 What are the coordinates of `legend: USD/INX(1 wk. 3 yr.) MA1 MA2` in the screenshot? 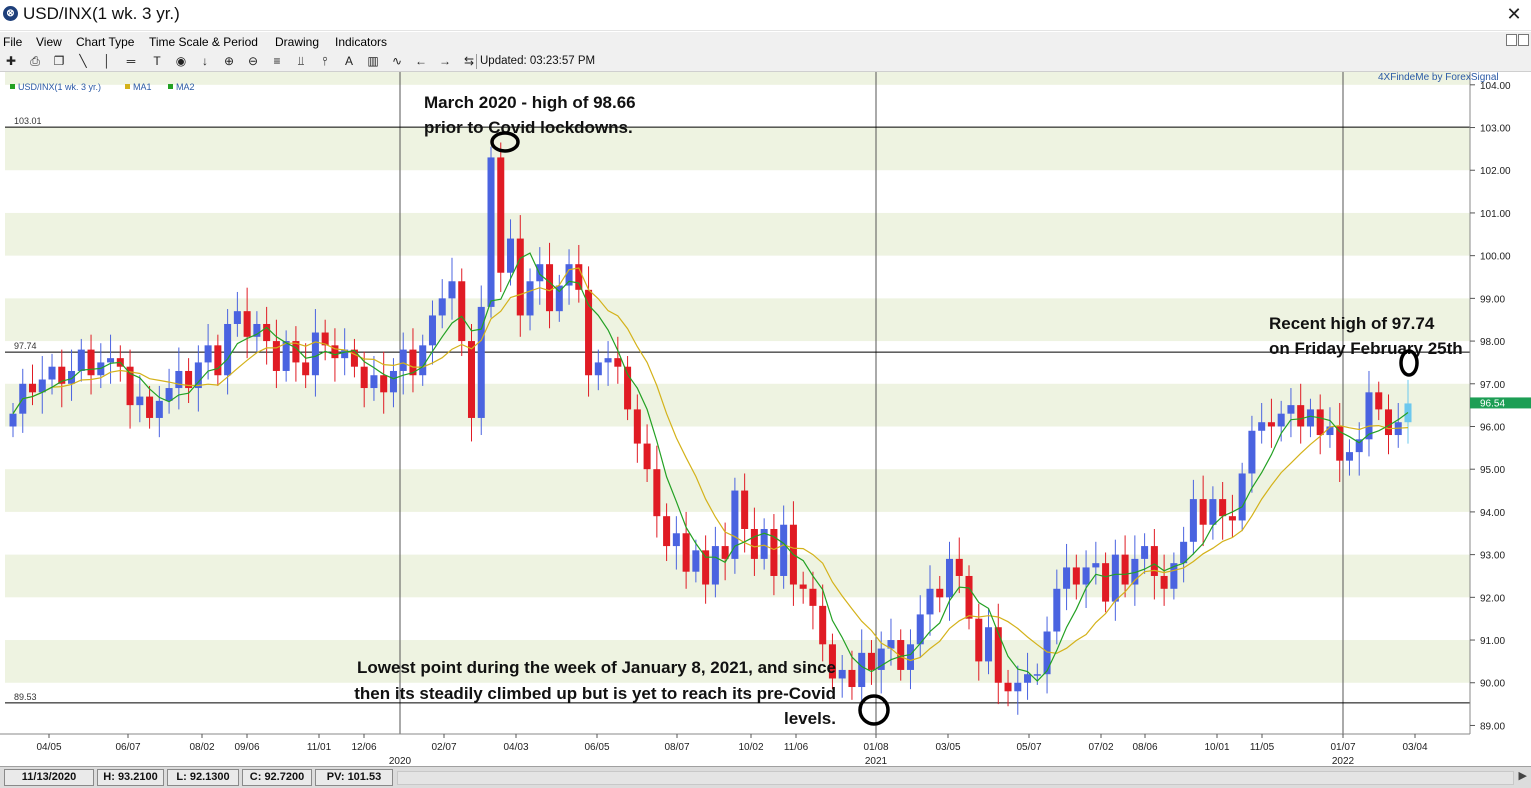 It's located at (102, 87).